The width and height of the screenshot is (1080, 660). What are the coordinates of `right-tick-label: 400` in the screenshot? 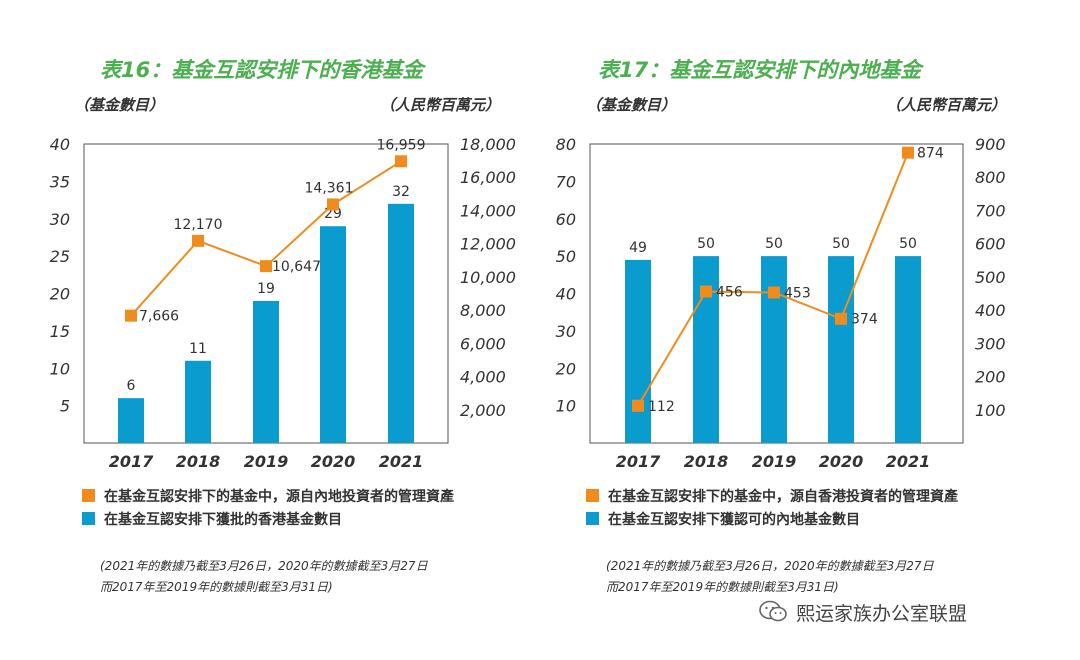 It's located at (990, 310).